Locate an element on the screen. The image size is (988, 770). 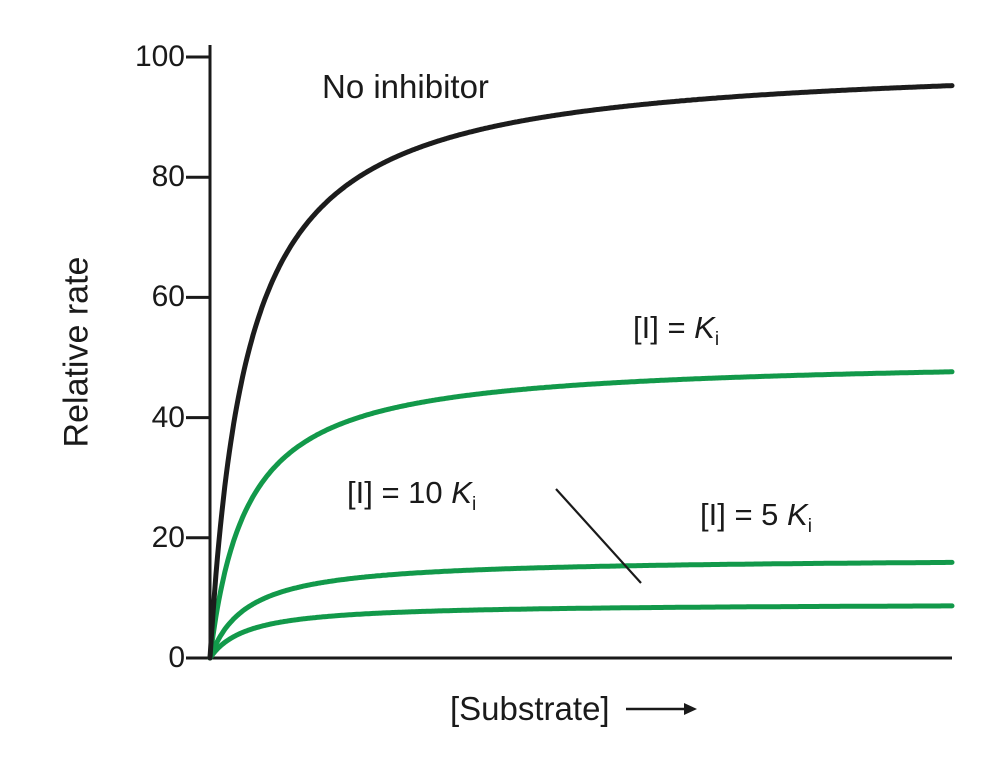
curve-label-5ki: [I] = 5 Ki is located at coordinates (756, 517).